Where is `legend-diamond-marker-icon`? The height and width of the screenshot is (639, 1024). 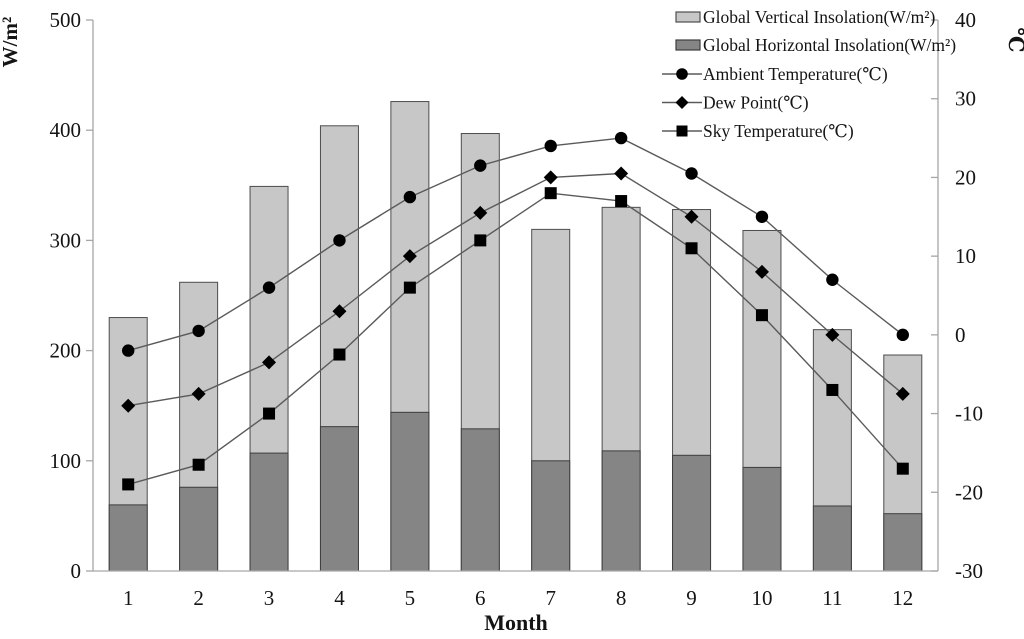 legend-diamond-marker-icon is located at coordinates (682, 102).